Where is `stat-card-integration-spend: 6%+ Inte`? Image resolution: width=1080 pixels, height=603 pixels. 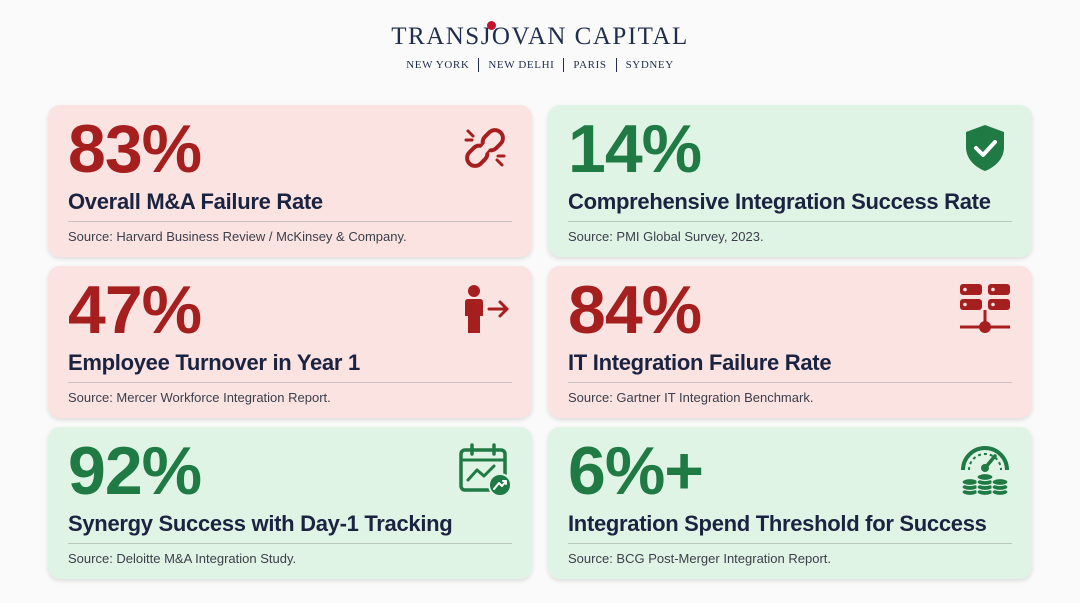 stat-card-integration-spend: 6%+ Inte is located at coordinates (790, 503).